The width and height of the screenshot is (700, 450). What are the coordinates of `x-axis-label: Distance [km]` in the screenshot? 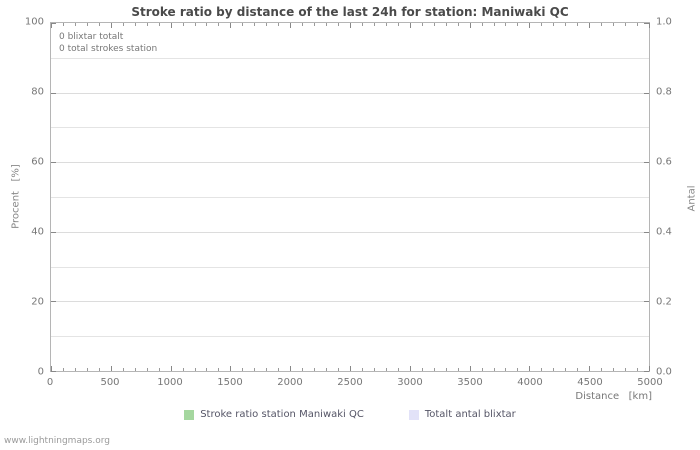 It's located at (613, 396).